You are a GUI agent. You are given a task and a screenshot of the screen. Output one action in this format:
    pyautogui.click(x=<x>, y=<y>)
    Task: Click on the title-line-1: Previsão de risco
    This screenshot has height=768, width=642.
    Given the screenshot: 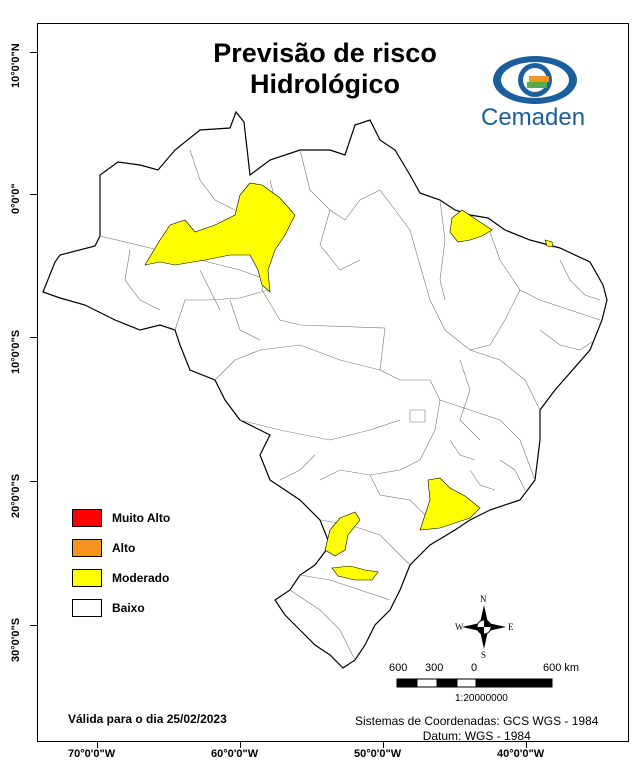 What is the action you would take?
    pyautogui.click(x=325, y=53)
    